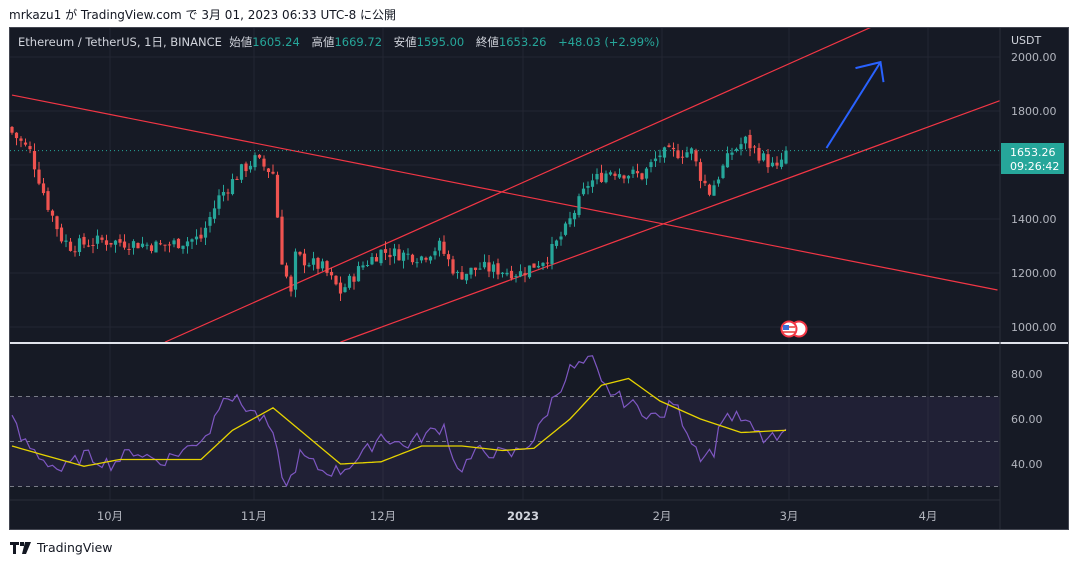 The image size is (1079, 565). Describe the element at coordinates (20, 547) in the screenshot. I see `tradingview-logo-icon` at that location.